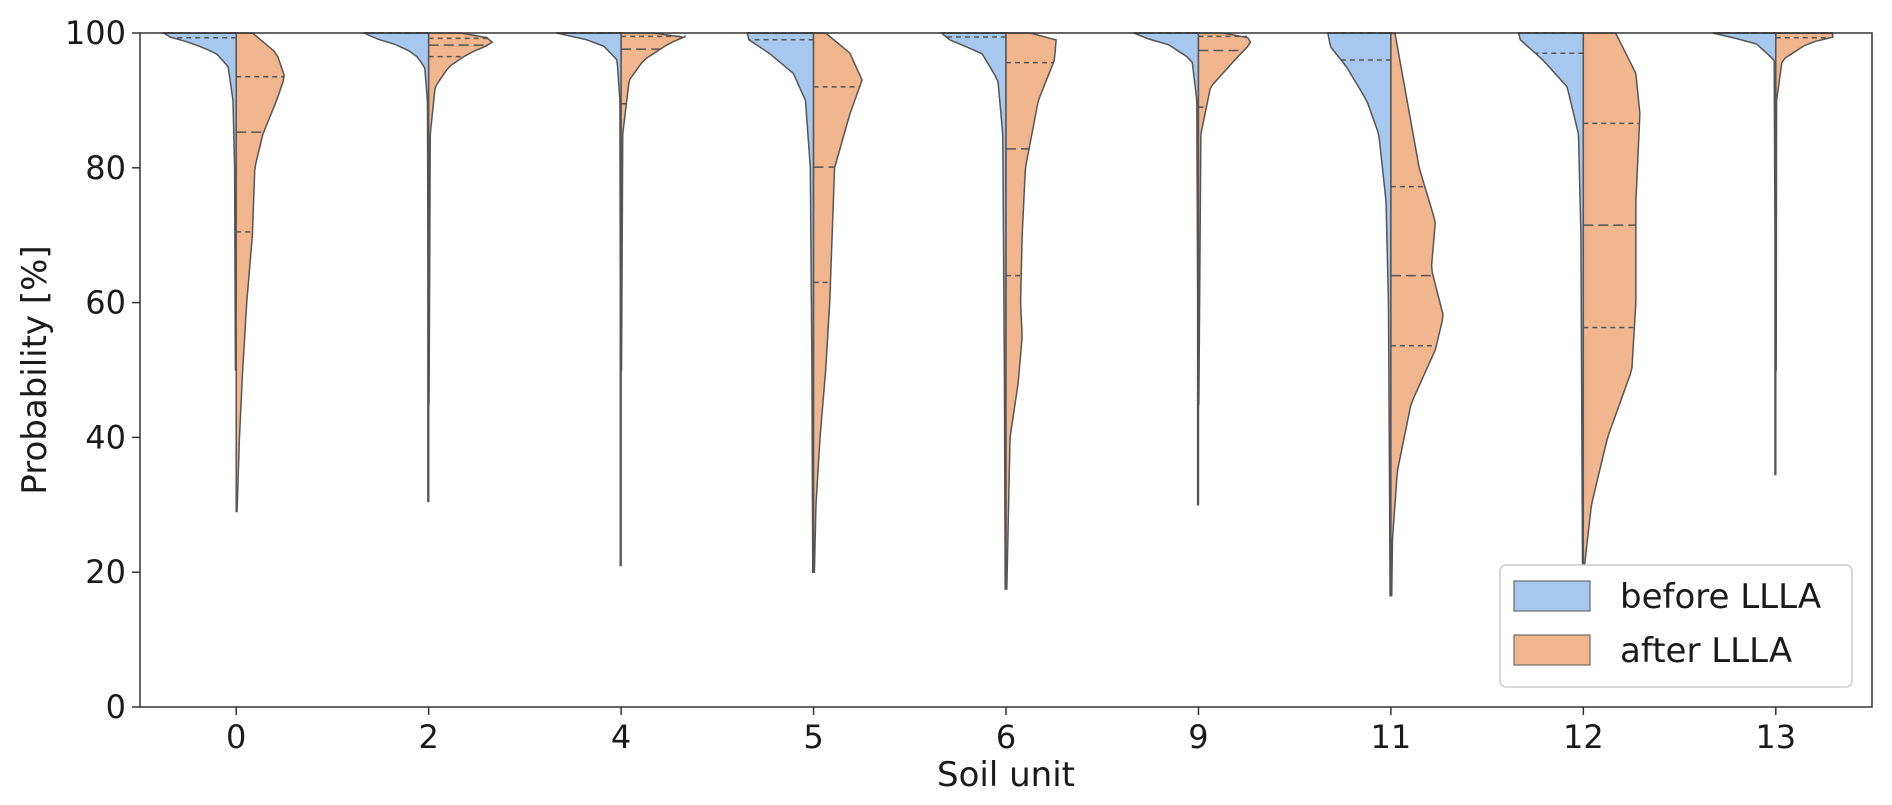  What do you see at coordinates (1006, 737) in the screenshot?
I see `x-tick-label: 6` at bounding box center [1006, 737].